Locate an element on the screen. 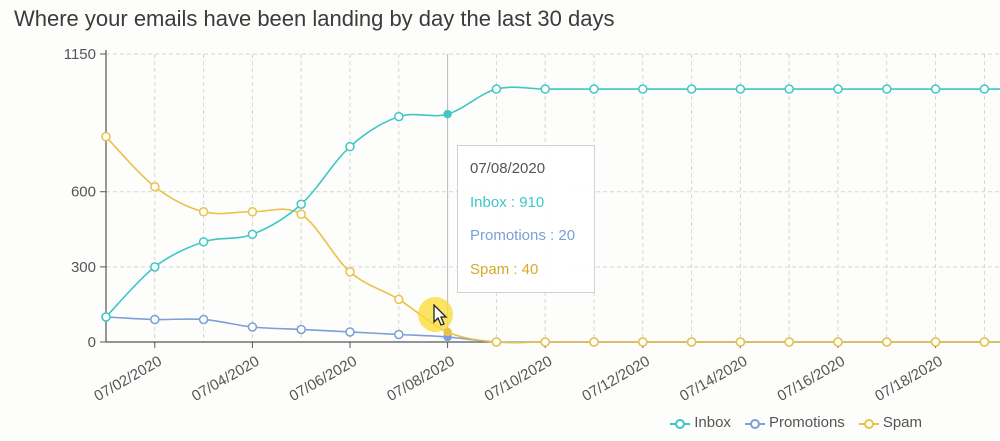 This screenshot has height=441, width=1000. x-tick-label: 07/02/2020 is located at coordinates (128, 379).